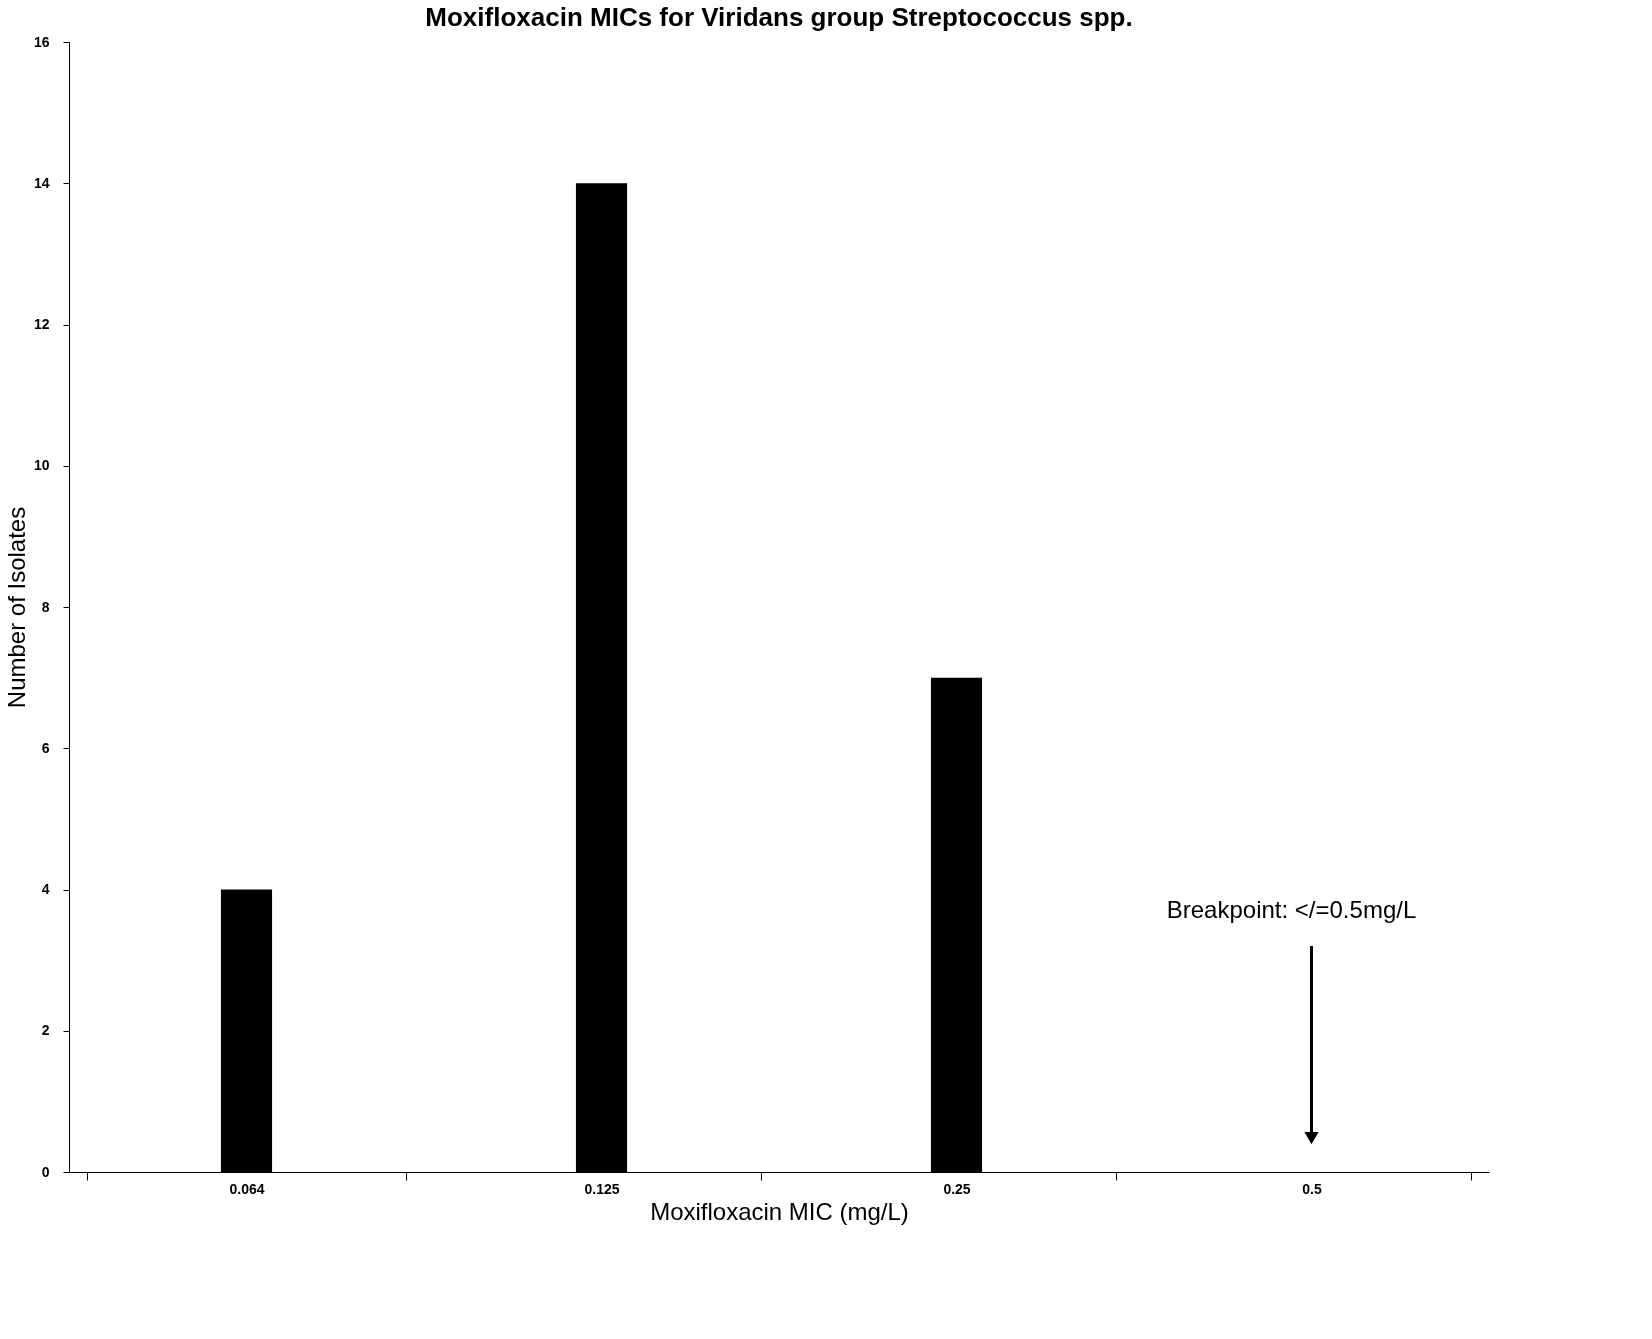  What do you see at coordinates (41, 182) in the screenshot?
I see `y-tick-label: 14` at bounding box center [41, 182].